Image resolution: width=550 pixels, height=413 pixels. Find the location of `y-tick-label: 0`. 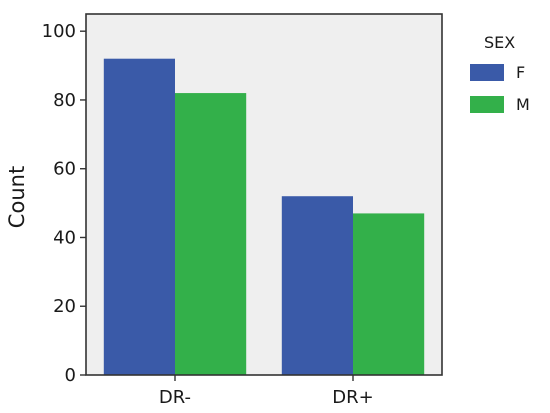

y-tick-label: 0 is located at coordinates (70, 375).